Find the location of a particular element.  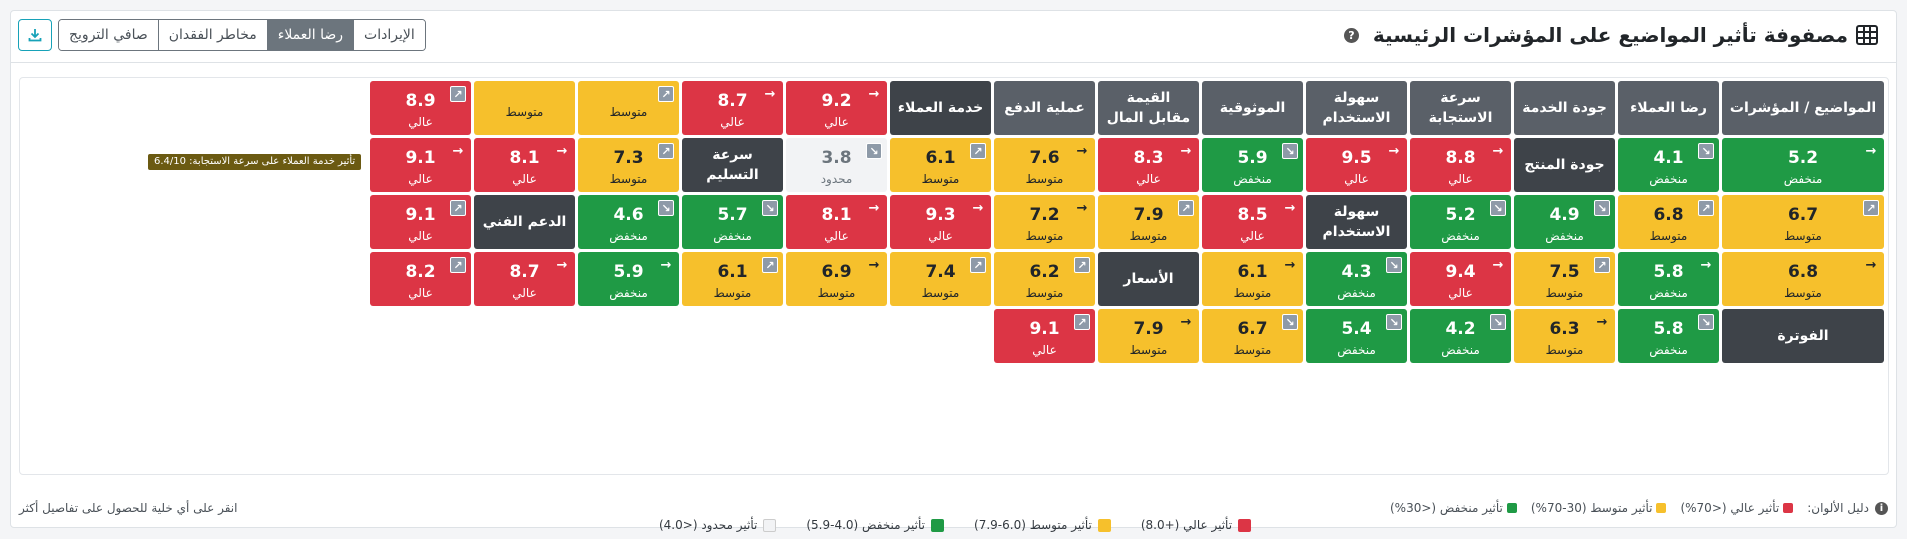

impact-cell: 7.4 متوسط ↗ is located at coordinates (940, 279).